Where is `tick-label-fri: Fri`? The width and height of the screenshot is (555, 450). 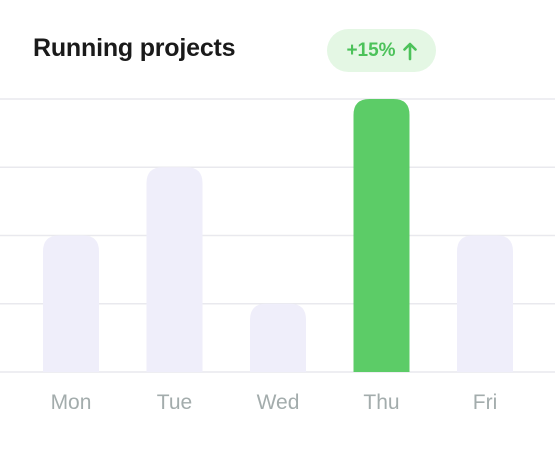
tick-label-fri: Fri is located at coordinates (485, 402).